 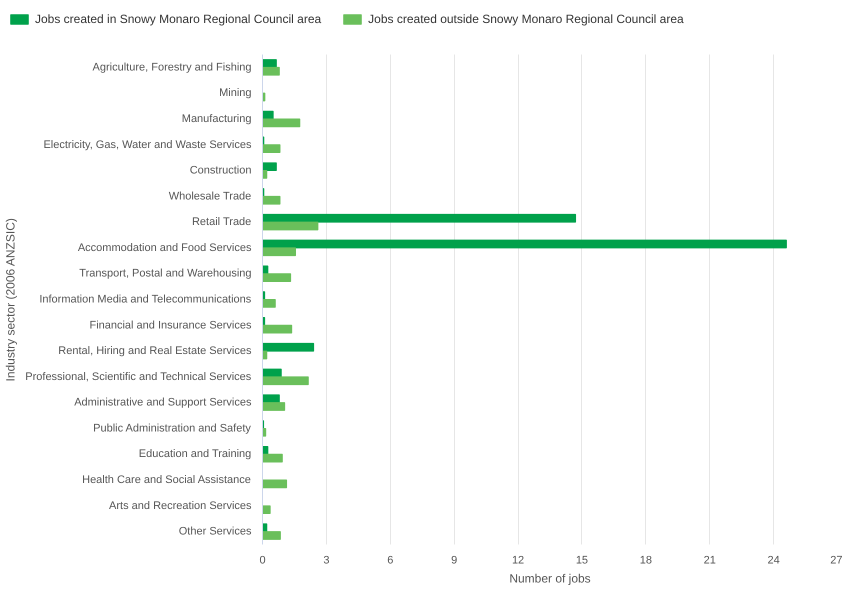 What do you see at coordinates (454, 560) in the screenshot?
I see `x-tick-label: 9` at bounding box center [454, 560].